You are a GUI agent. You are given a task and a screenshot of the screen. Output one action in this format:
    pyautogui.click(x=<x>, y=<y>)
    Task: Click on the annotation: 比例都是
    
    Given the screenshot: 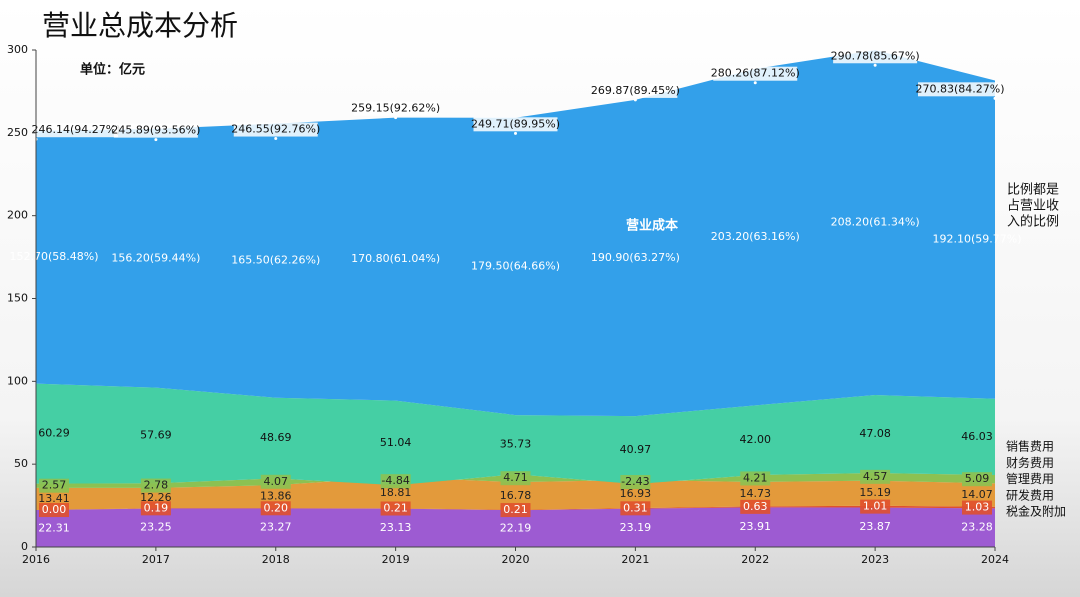 What is the action you would take?
    pyautogui.click(x=1033, y=190)
    